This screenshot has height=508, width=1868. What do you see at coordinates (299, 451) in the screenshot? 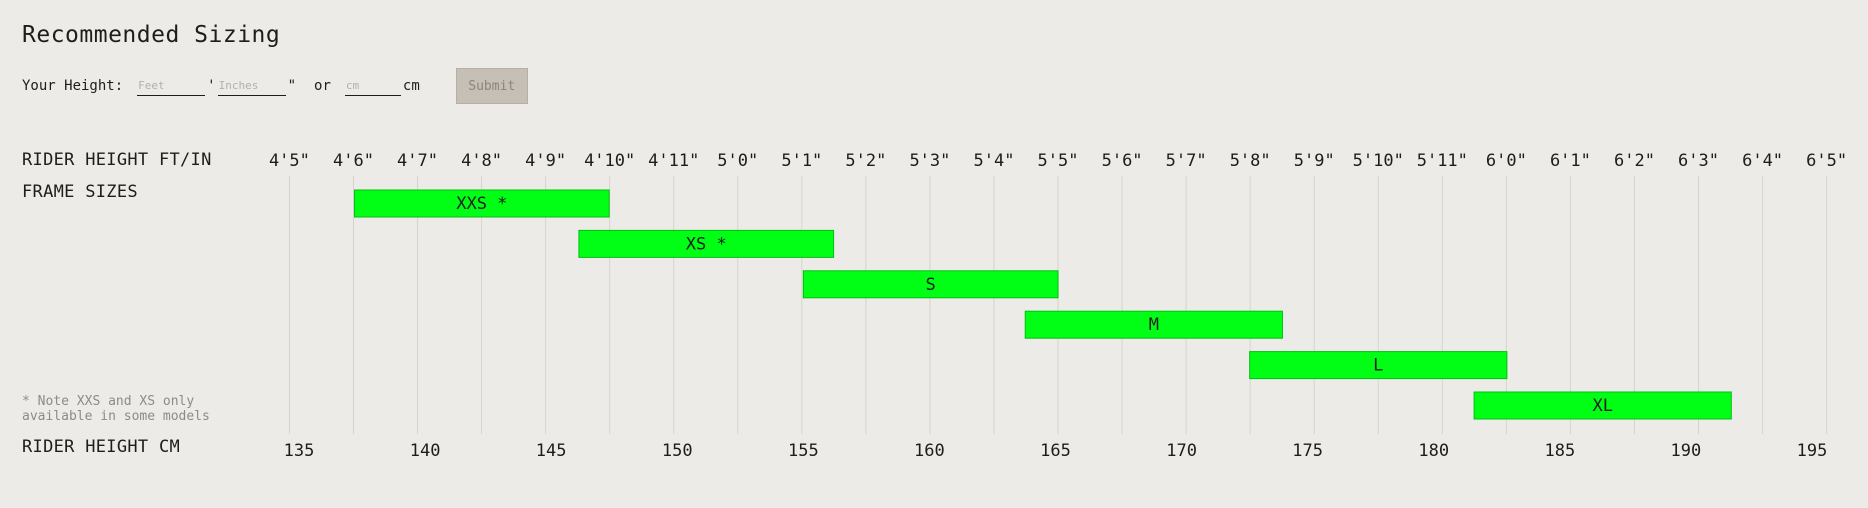
I see `cm-tick-label: 135` at bounding box center [299, 451].